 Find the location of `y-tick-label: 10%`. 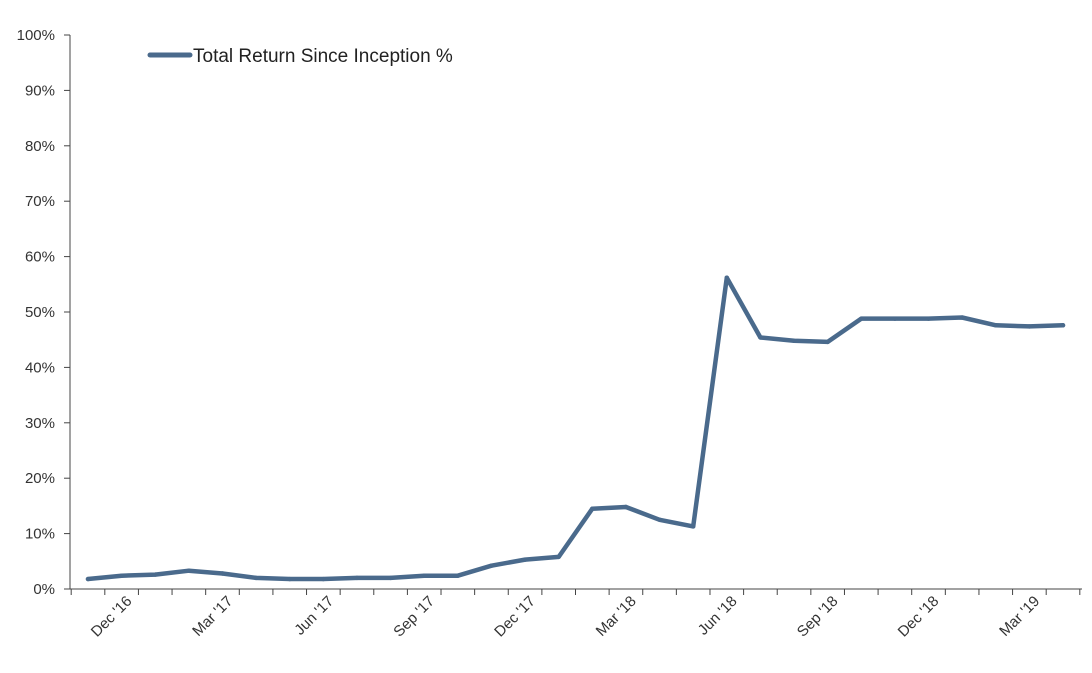

y-tick-label: 10% is located at coordinates (40, 534).